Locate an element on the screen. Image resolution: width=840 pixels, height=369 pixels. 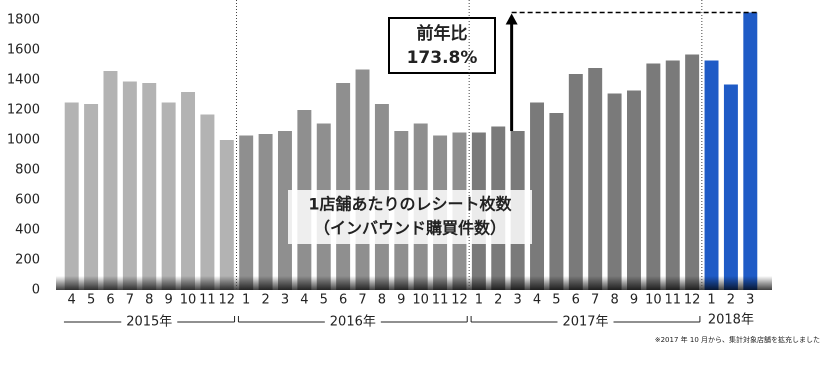
y-tick-label: 400 is located at coordinates (27, 230).